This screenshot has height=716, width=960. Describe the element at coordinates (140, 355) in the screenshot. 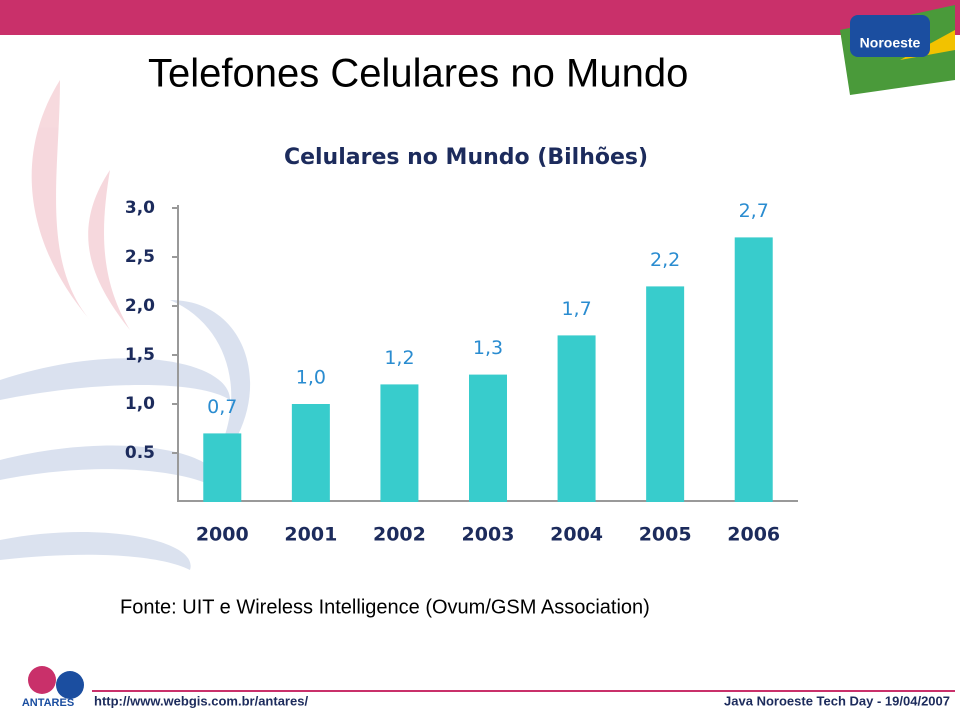

I see `y-tick-label: 1,5` at that location.